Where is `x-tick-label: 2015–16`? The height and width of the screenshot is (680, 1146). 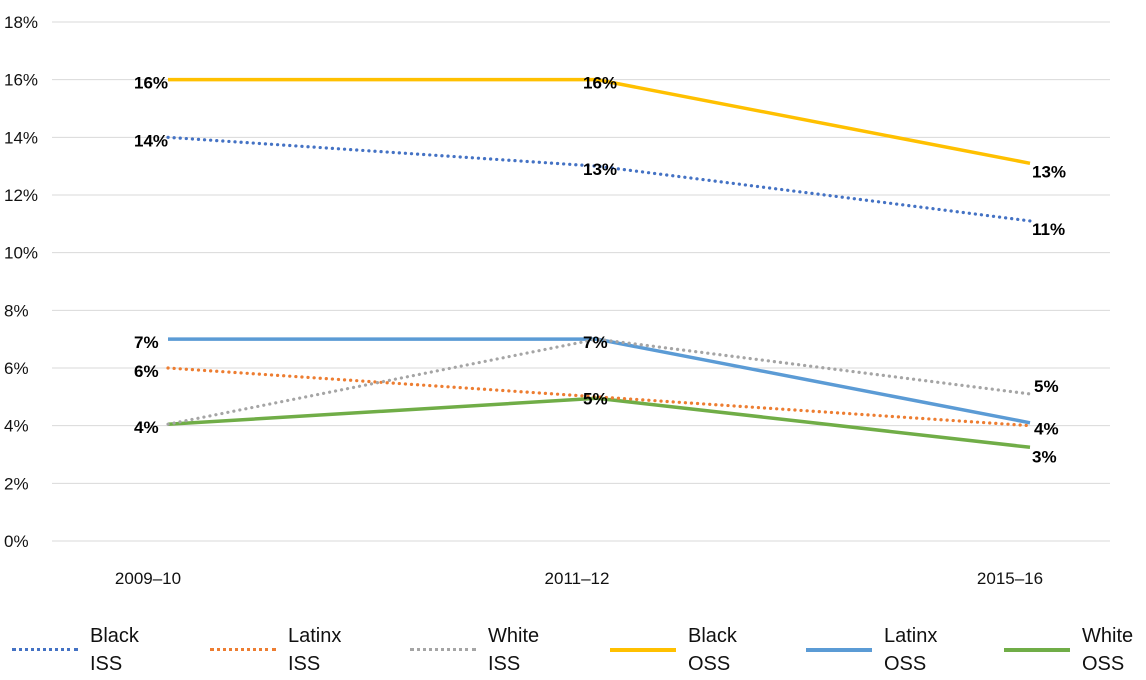
x-tick-label: 2015–16 is located at coordinates (1010, 578).